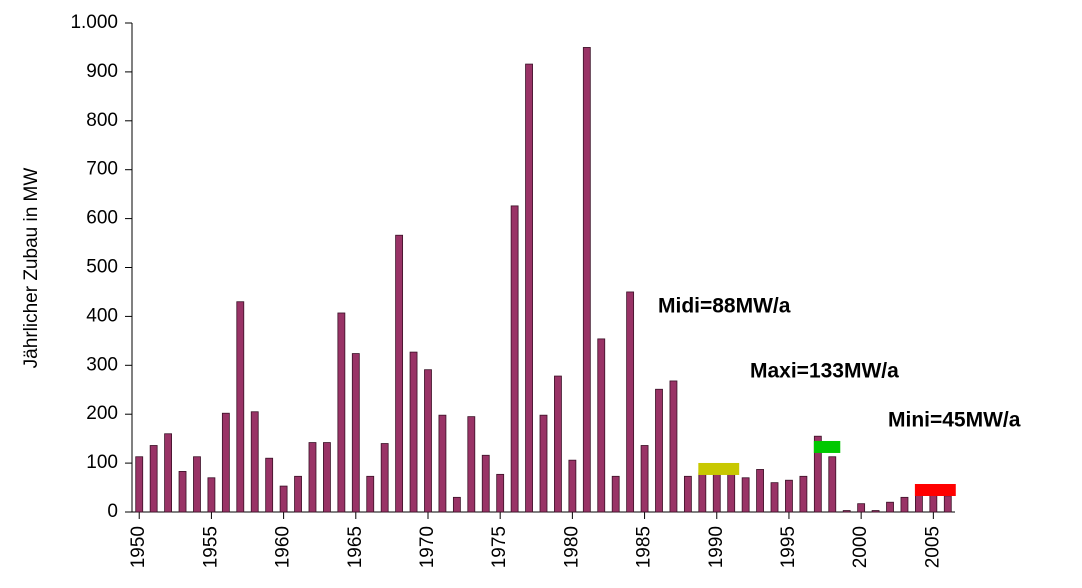 The width and height of the screenshot is (1082, 588). What do you see at coordinates (571, 547) in the screenshot?
I see `x-tick-label: 1980` at bounding box center [571, 547].